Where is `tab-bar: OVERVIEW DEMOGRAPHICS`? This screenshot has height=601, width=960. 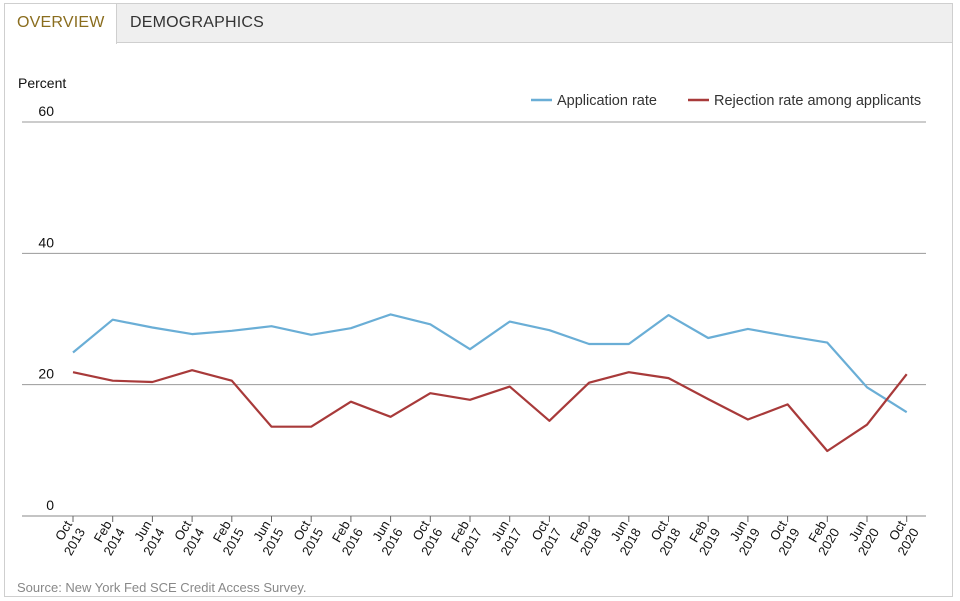 tab-bar: OVERVIEW DEMOGRAPHICS is located at coordinates (478, 24).